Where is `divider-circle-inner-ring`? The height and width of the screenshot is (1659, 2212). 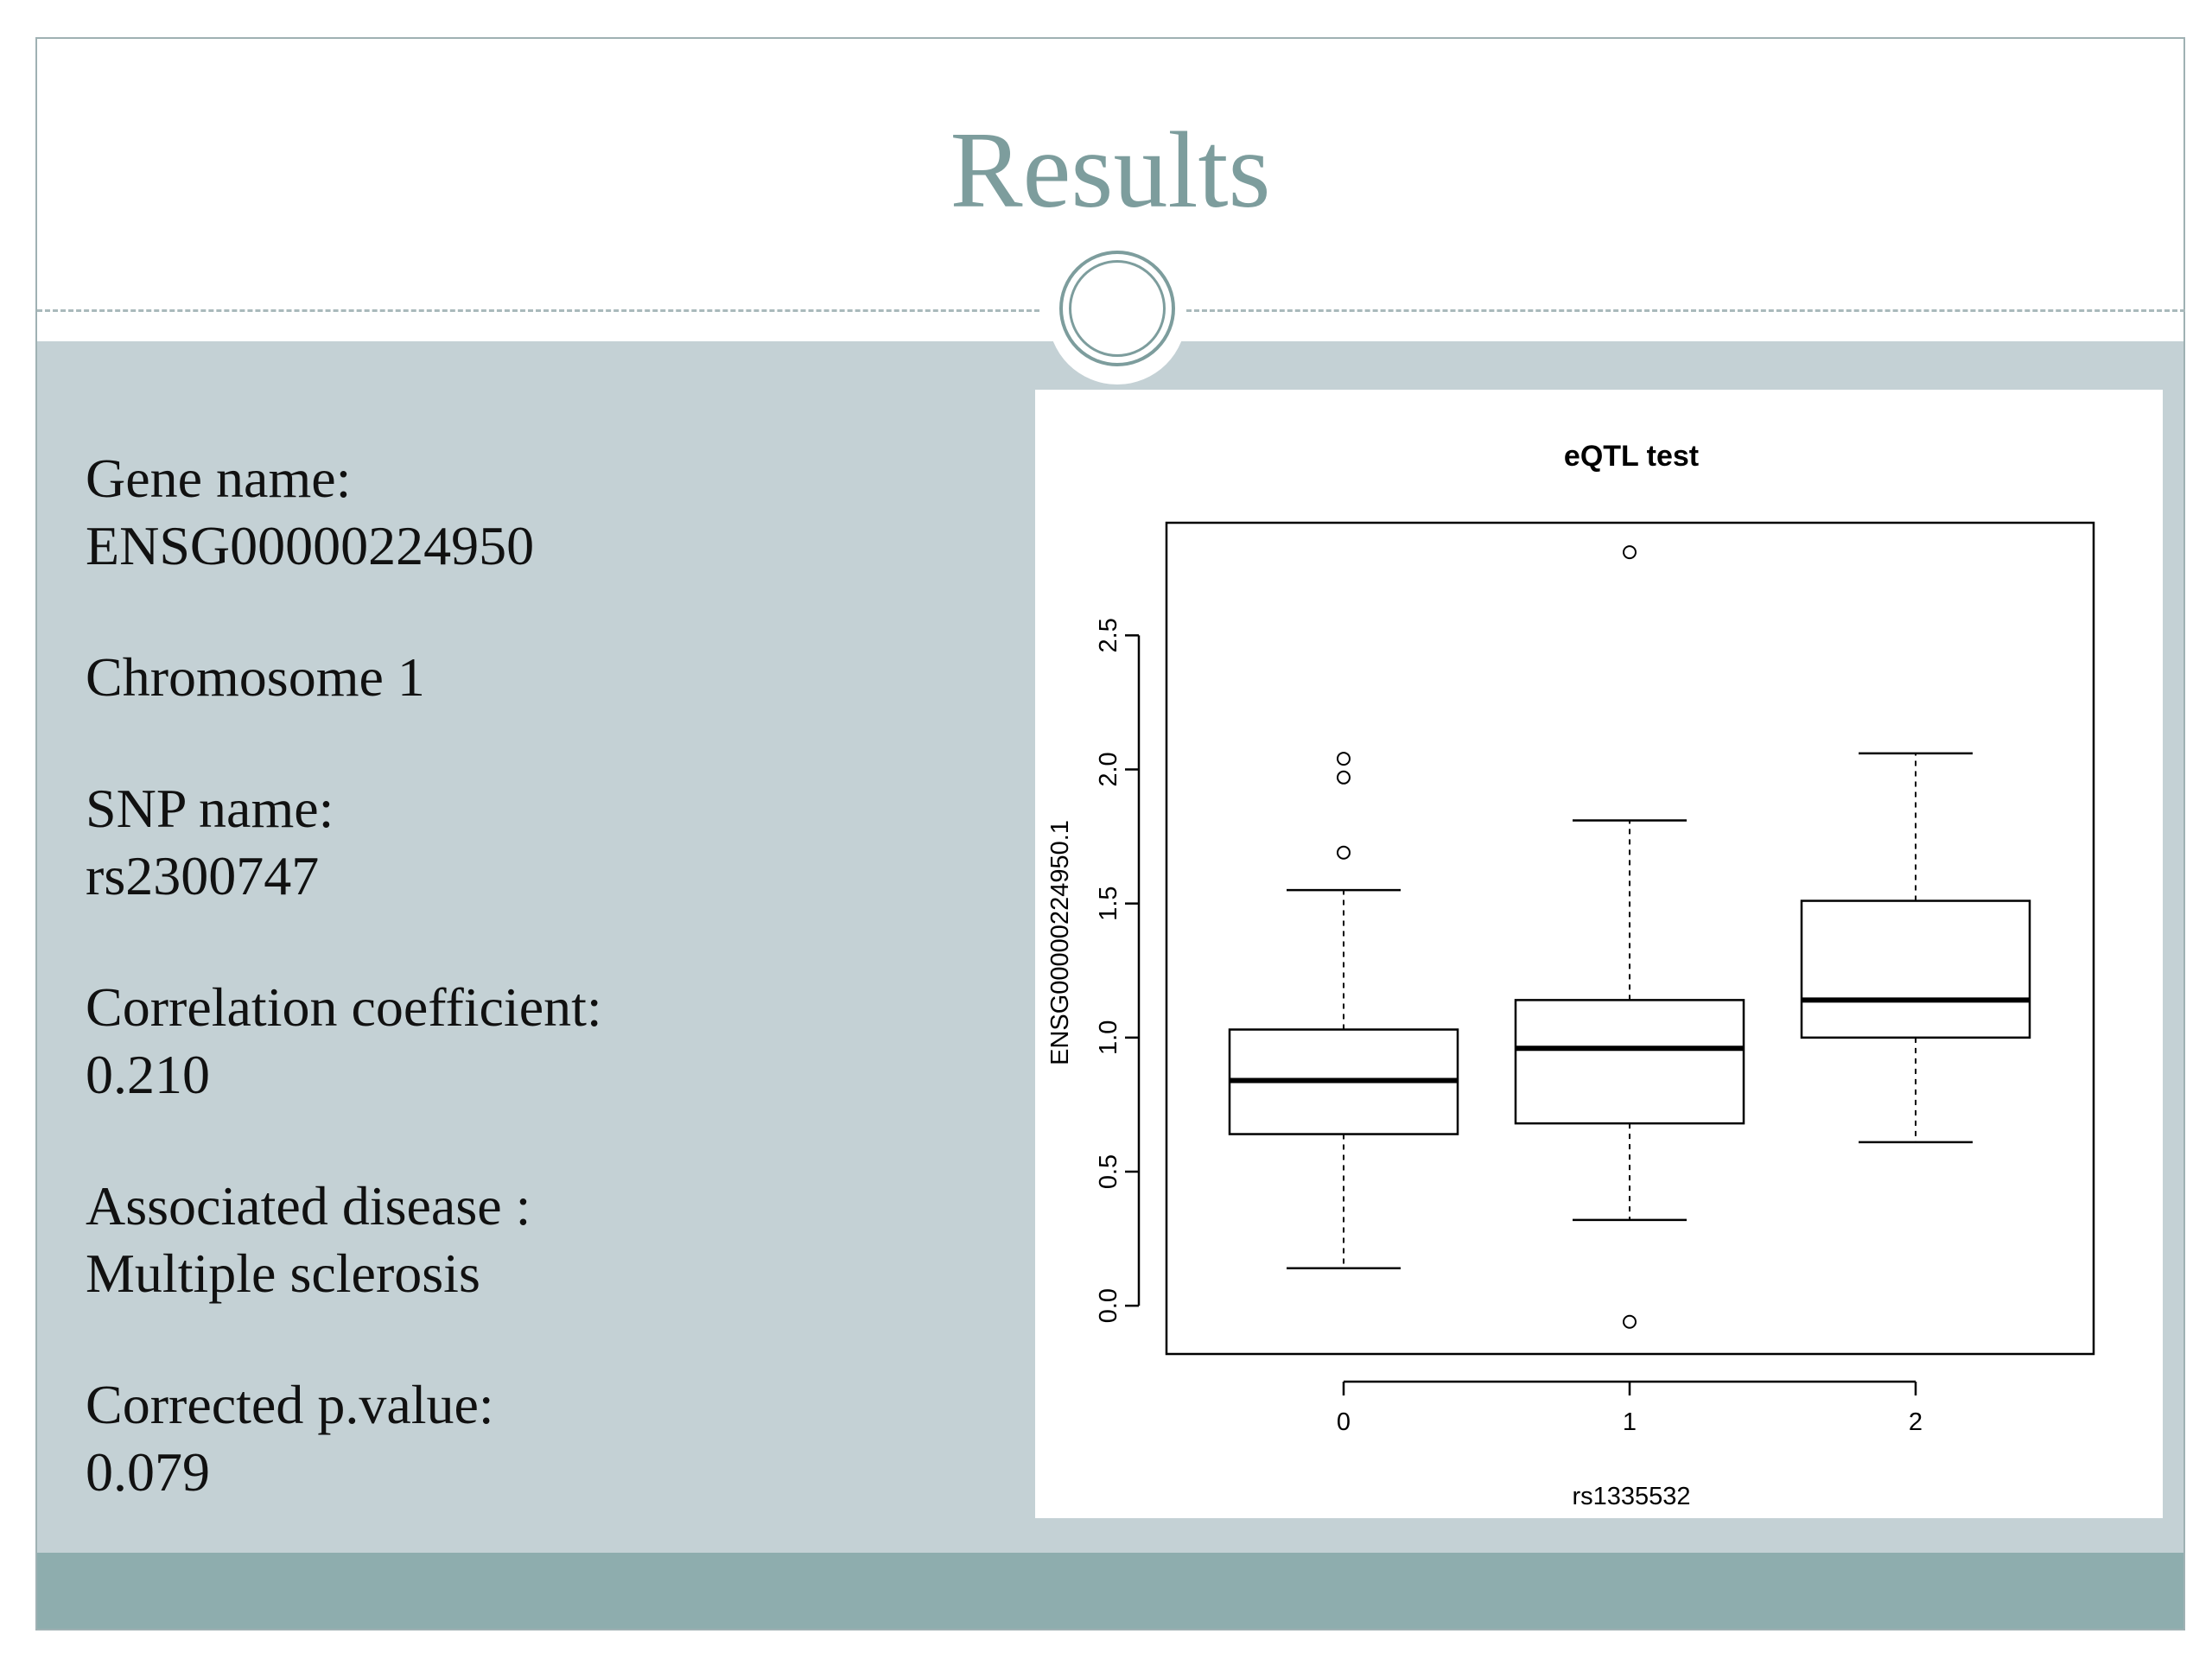 divider-circle-inner-ring is located at coordinates (1117, 308).